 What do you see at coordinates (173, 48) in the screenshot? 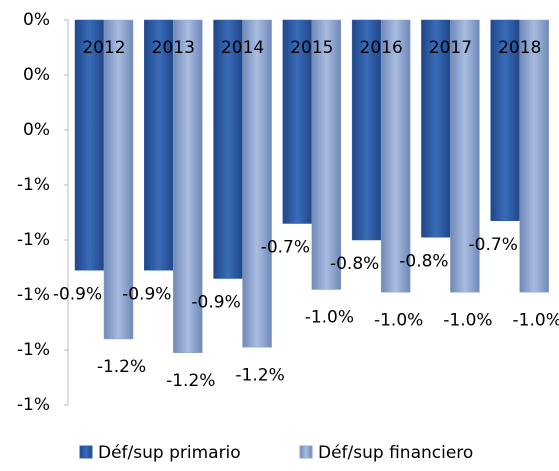
I see `category-label: 2013` at bounding box center [173, 48].